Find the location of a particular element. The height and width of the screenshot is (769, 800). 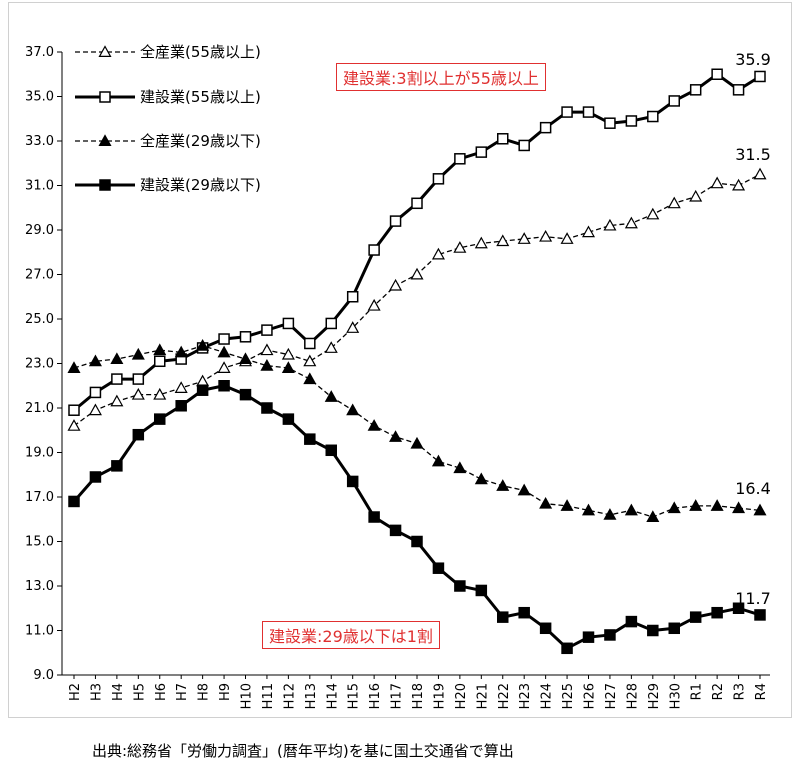

x-tick-label: H17 is located at coordinates (397, 696).